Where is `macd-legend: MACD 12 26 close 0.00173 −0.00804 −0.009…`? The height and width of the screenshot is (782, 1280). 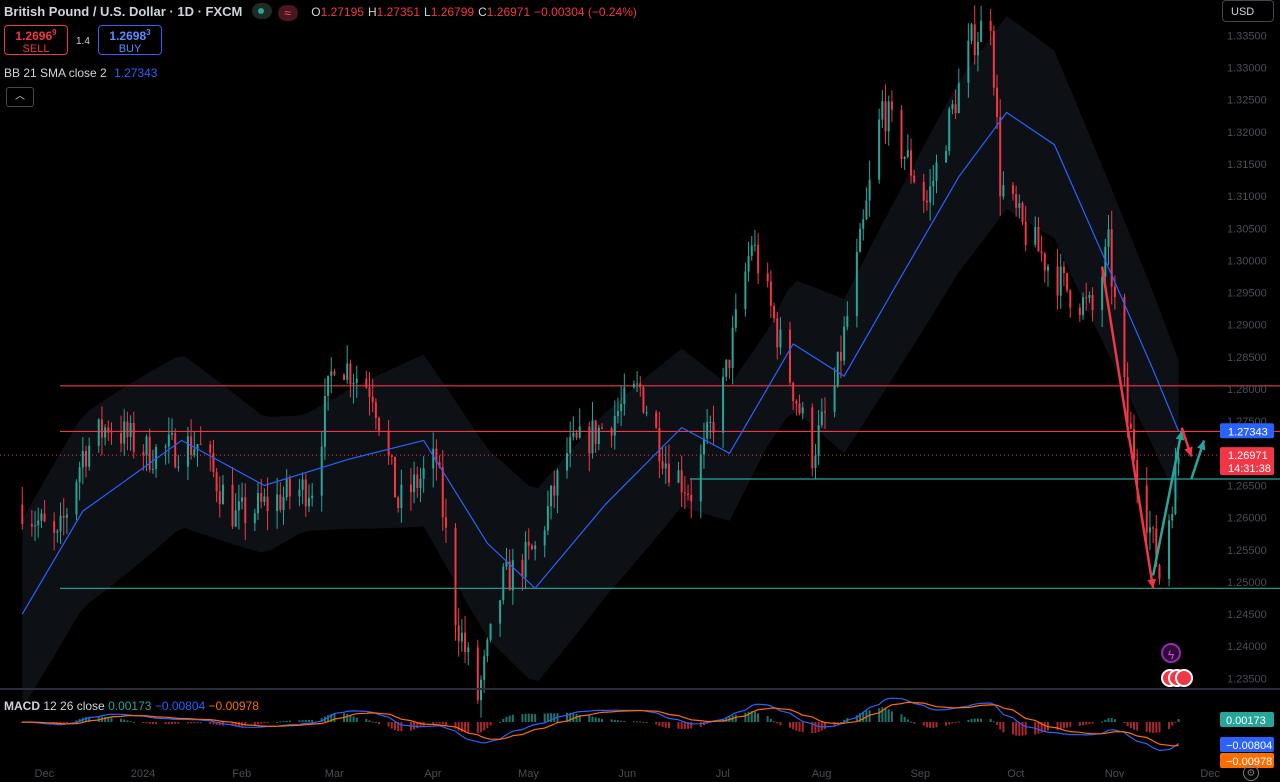 macd-legend: MACD 12 26 close 0.00173 −0.00804 −0.009… is located at coordinates (131, 706).